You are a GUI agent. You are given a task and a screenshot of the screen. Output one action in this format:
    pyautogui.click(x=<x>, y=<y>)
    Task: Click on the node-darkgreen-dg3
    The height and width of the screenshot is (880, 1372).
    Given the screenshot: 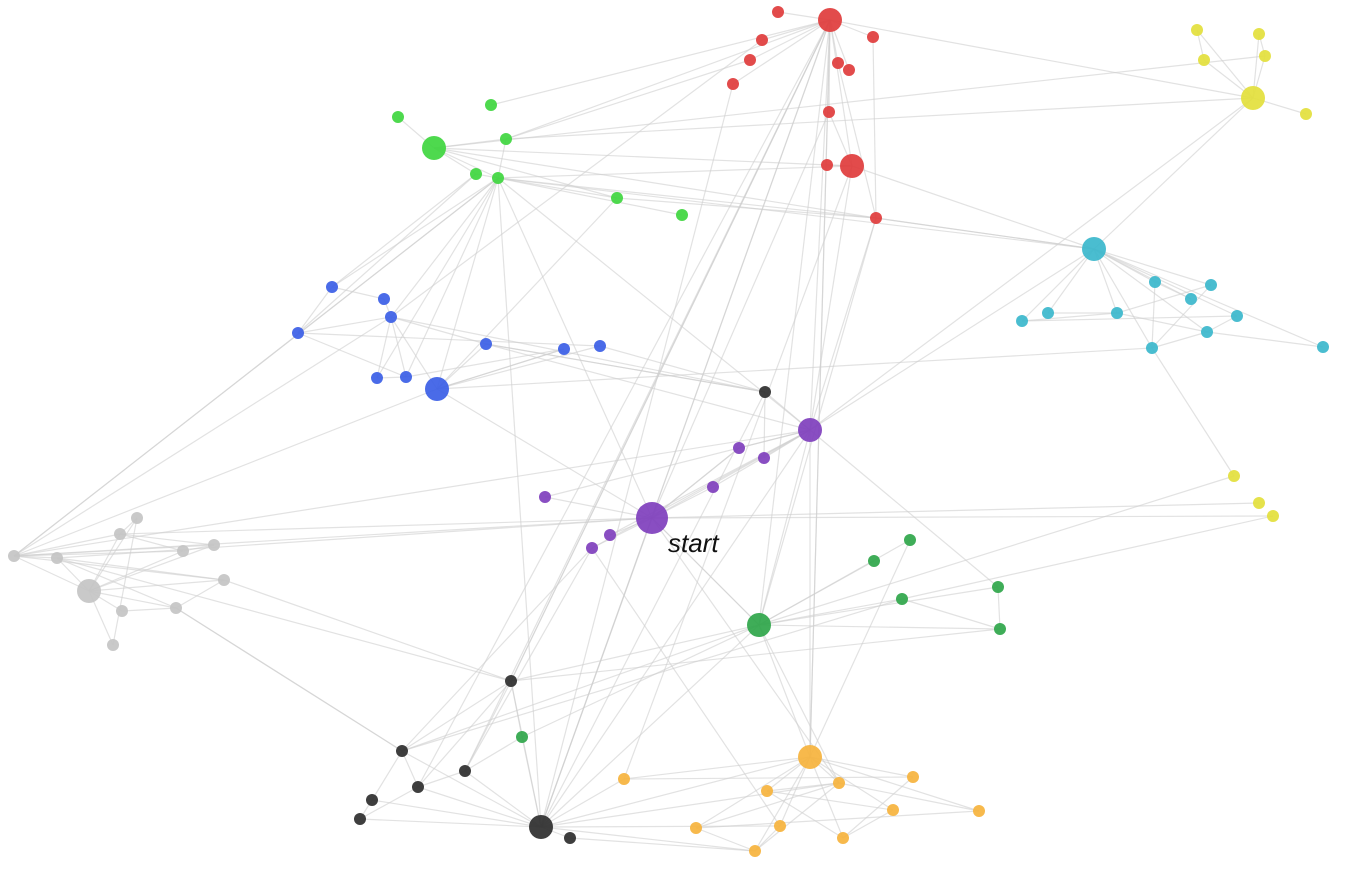 What is the action you would take?
    pyautogui.click(x=902, y=599)
    